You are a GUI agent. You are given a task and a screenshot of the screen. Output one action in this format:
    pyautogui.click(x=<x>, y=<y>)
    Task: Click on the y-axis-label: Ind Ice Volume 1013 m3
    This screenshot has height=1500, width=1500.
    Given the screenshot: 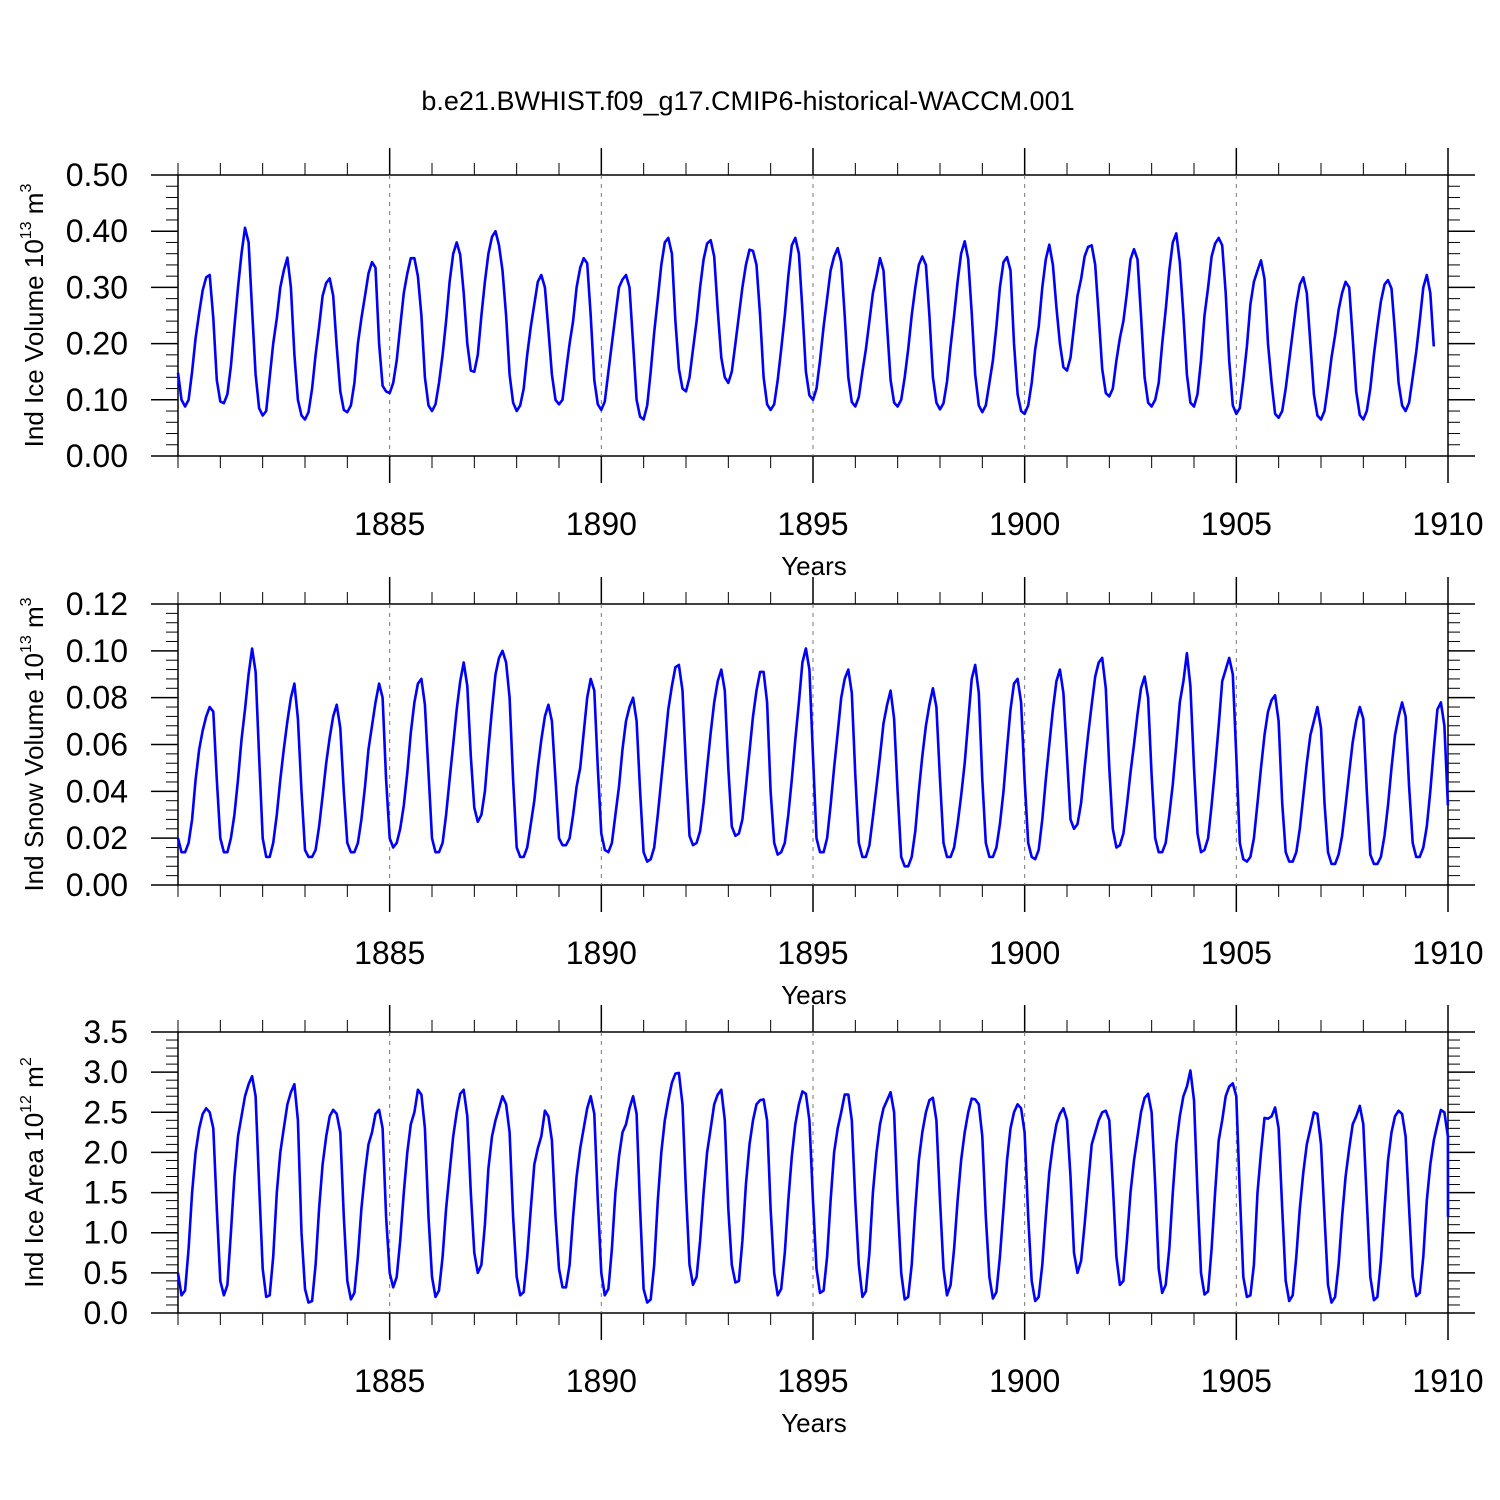 What is the action you would take?
    pyautogui.click(x=33, y=316)
    